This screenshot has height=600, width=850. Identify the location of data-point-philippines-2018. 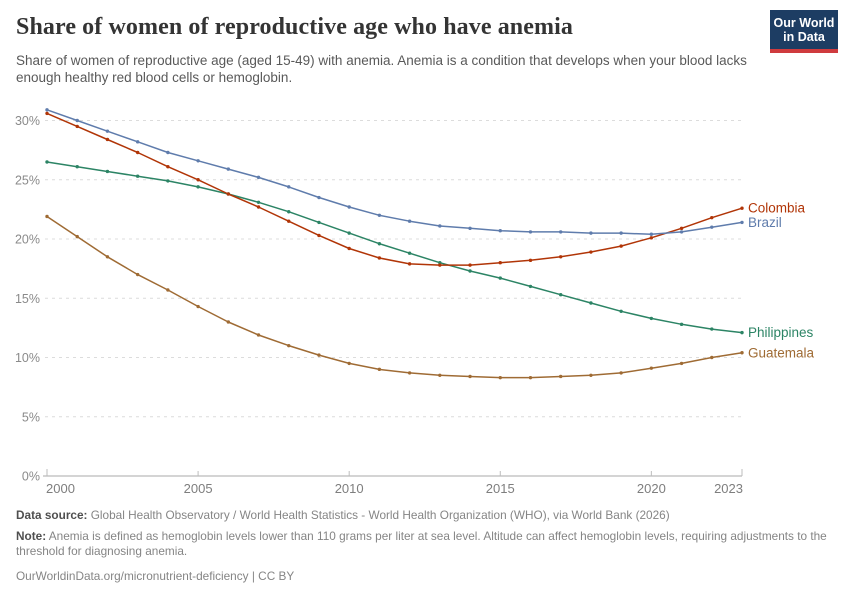
(591, 303).